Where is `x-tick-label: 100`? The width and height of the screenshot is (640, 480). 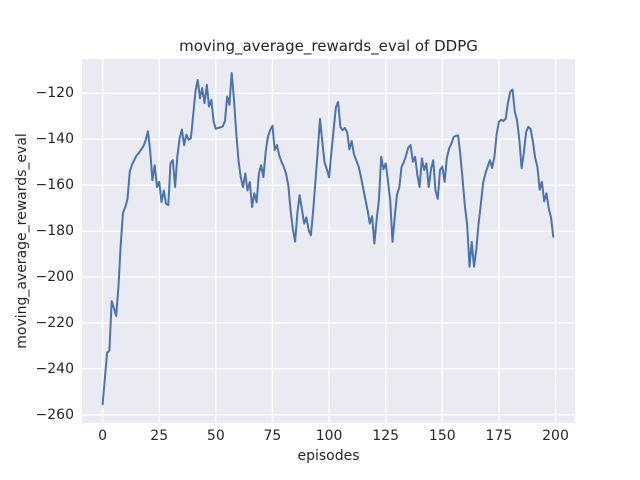
x-tick-label: 100 is located at coordinates (329, 436).